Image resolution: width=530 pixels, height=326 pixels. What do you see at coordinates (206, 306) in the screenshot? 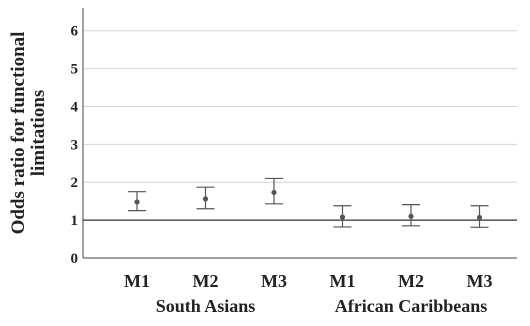
I see `x-group-label: South Asians` at bounding box center [206, 306].